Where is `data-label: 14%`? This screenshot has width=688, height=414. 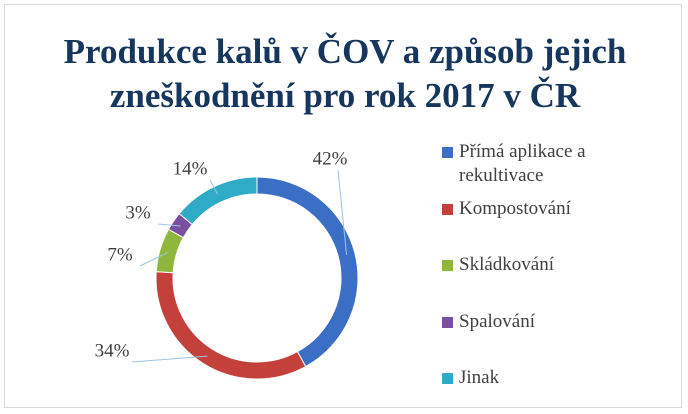 data-label: 14% is located at coordinates (190, 168).